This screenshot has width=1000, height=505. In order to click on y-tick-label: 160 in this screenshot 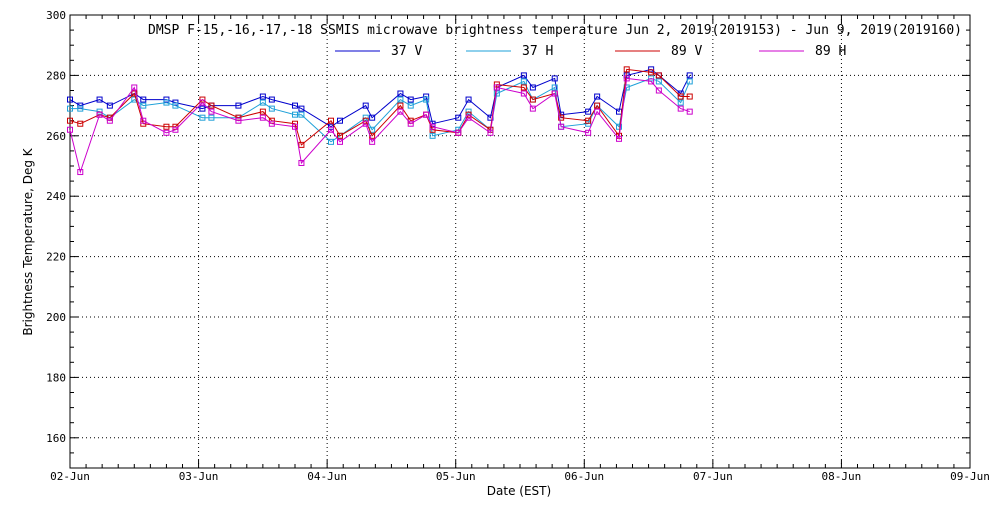, I will do `click(56, 438)`.